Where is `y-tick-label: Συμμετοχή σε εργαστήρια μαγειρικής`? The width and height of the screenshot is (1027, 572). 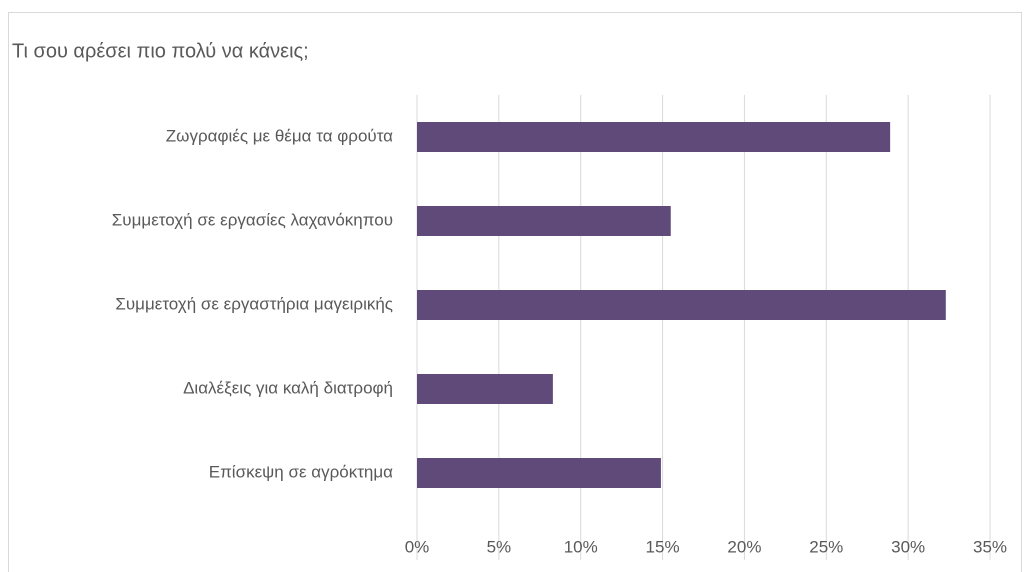 y-tick-label: Συμμετοχή σε εργαστήρια μαγειρικής is located at coordinates (254, 303).